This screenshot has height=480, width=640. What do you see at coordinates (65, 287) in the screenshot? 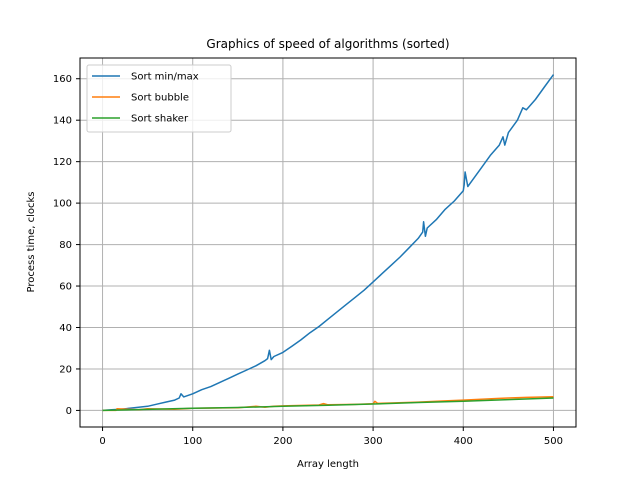
I see `y-tick-label: 60` at bounding box center [65, 287].